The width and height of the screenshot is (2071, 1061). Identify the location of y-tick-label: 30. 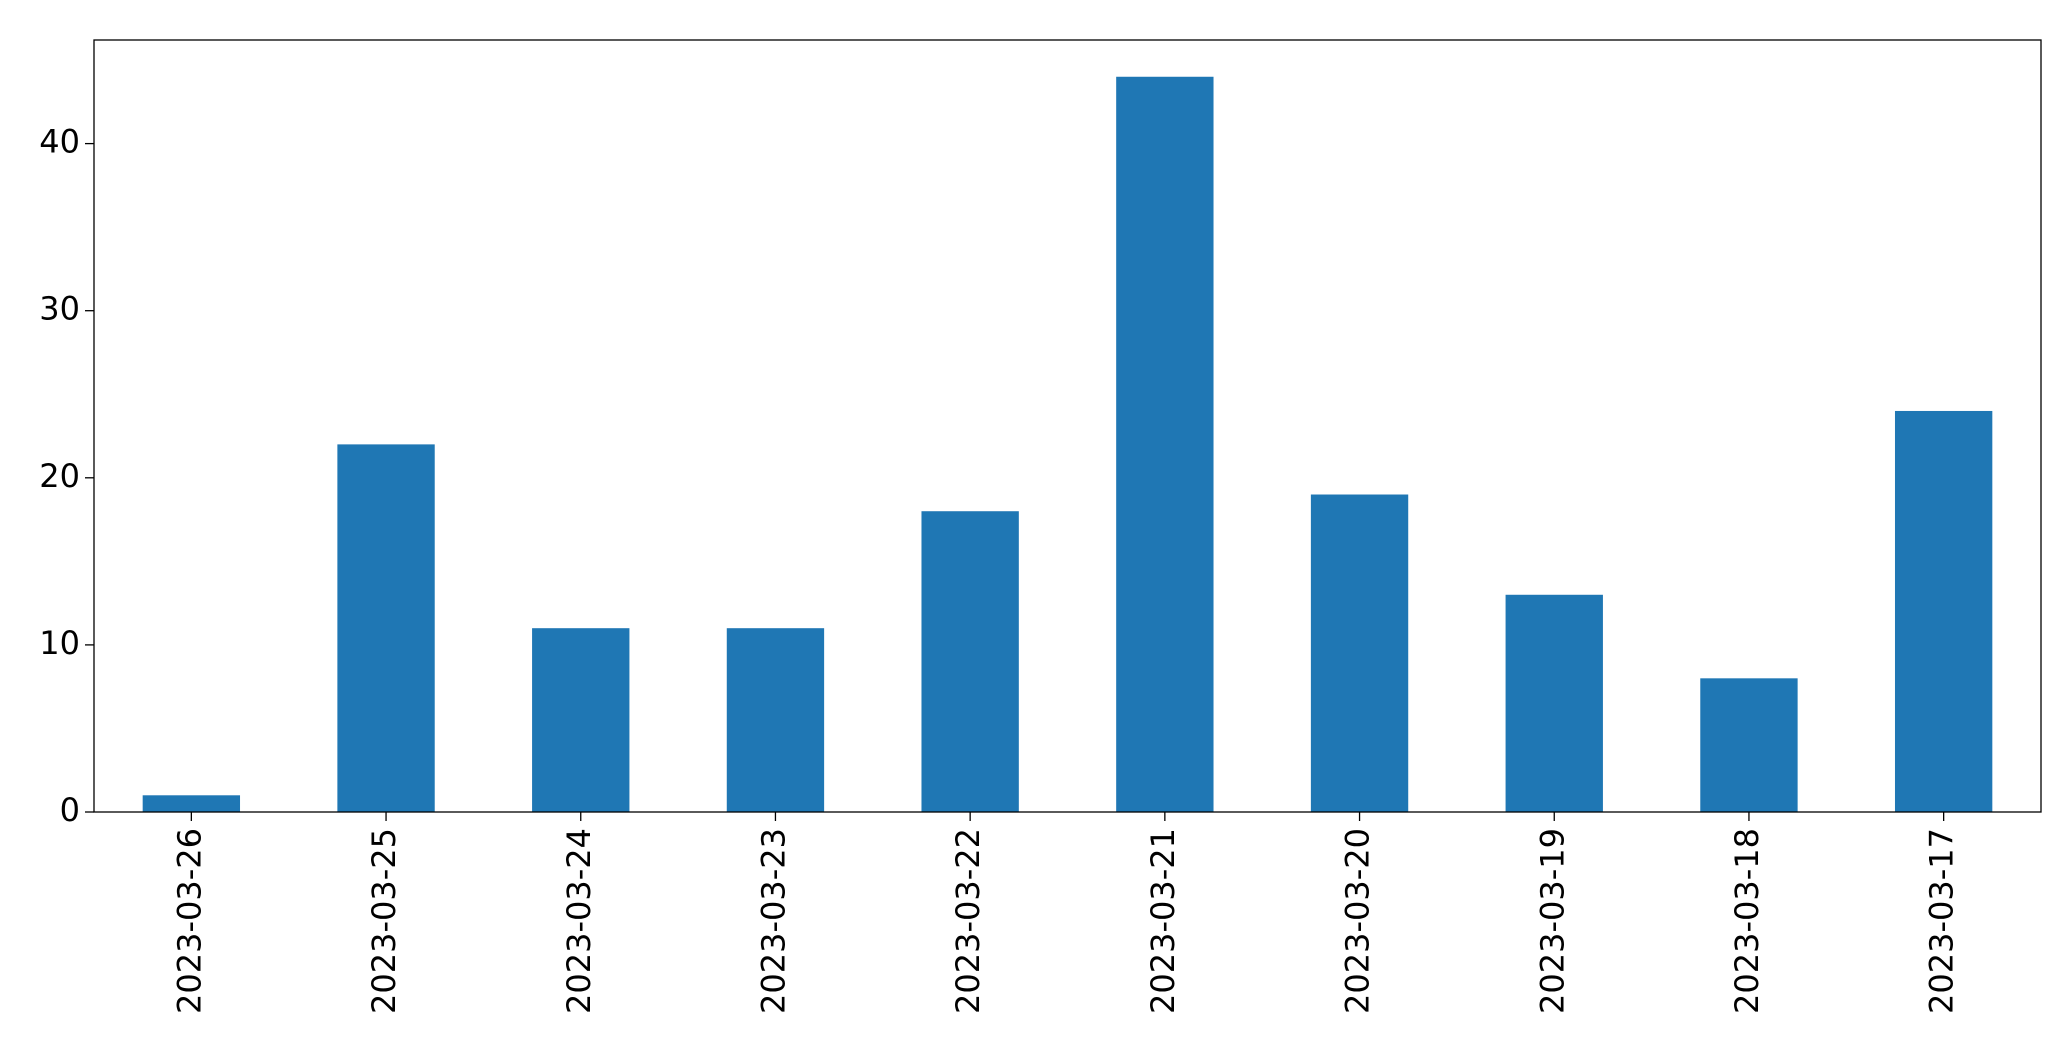
(59, 309).